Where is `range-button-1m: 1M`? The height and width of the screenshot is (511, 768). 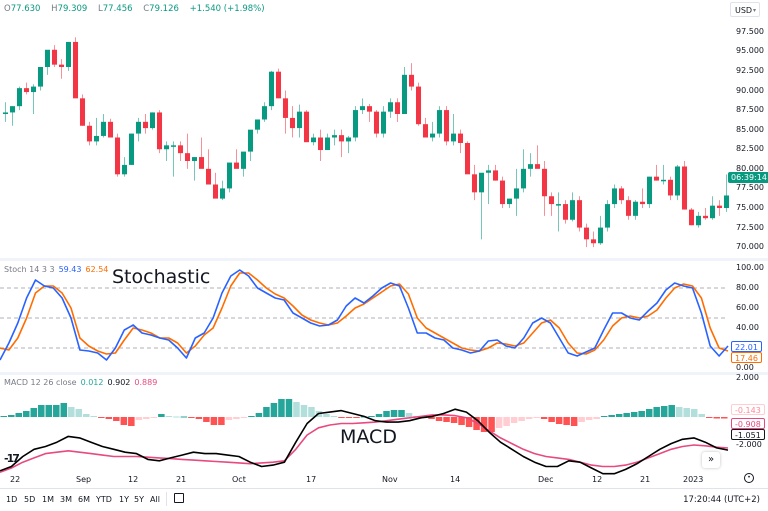
range-button-1m: 1M is located at coordinates (48, 499).